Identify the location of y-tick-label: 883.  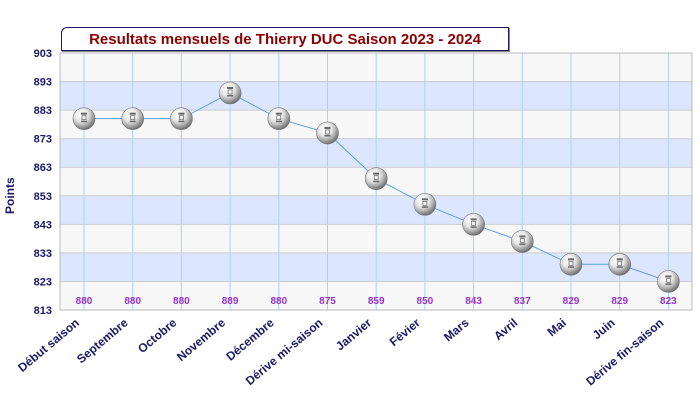
(43, 111).